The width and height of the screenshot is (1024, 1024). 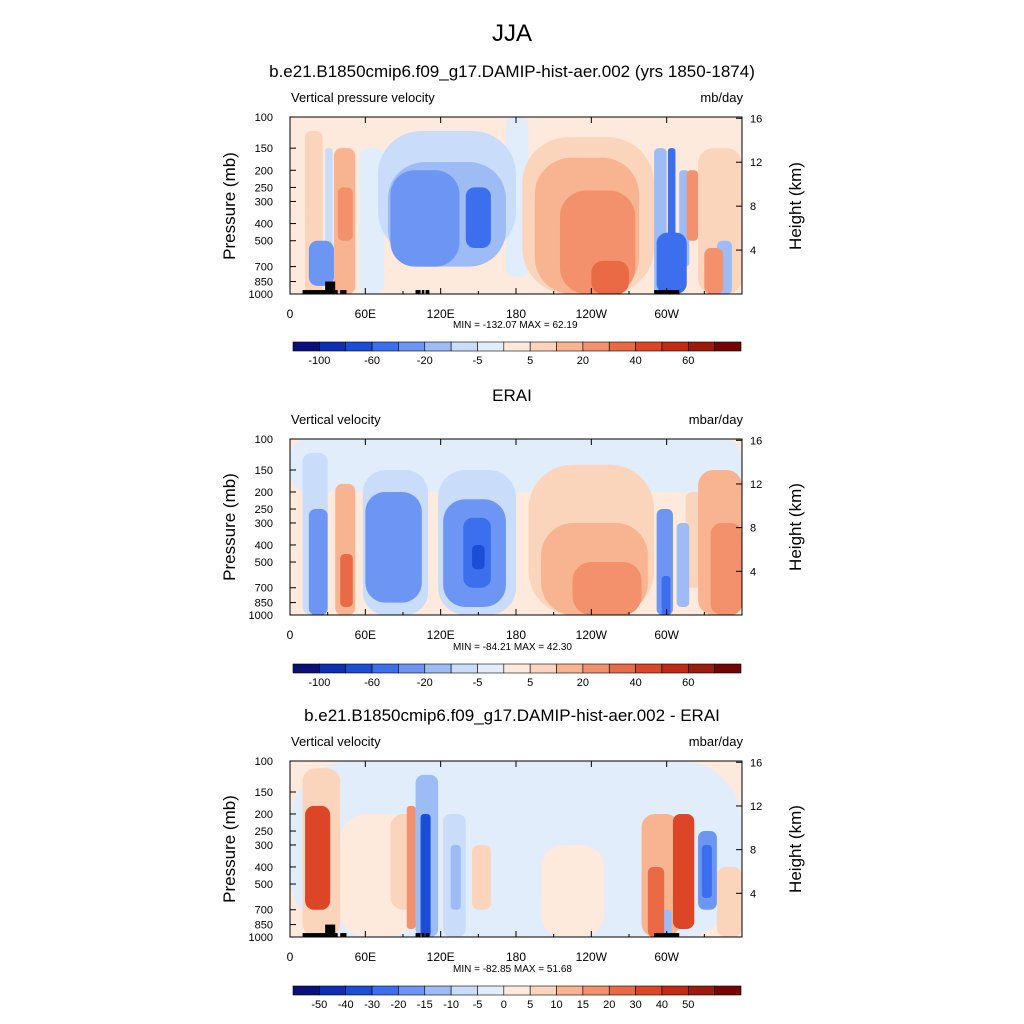 What do you see at coordinates (516, 635) in the screenshot?
I see `panel-2-x-tick-label: 180` at bounding box center [516, 635].